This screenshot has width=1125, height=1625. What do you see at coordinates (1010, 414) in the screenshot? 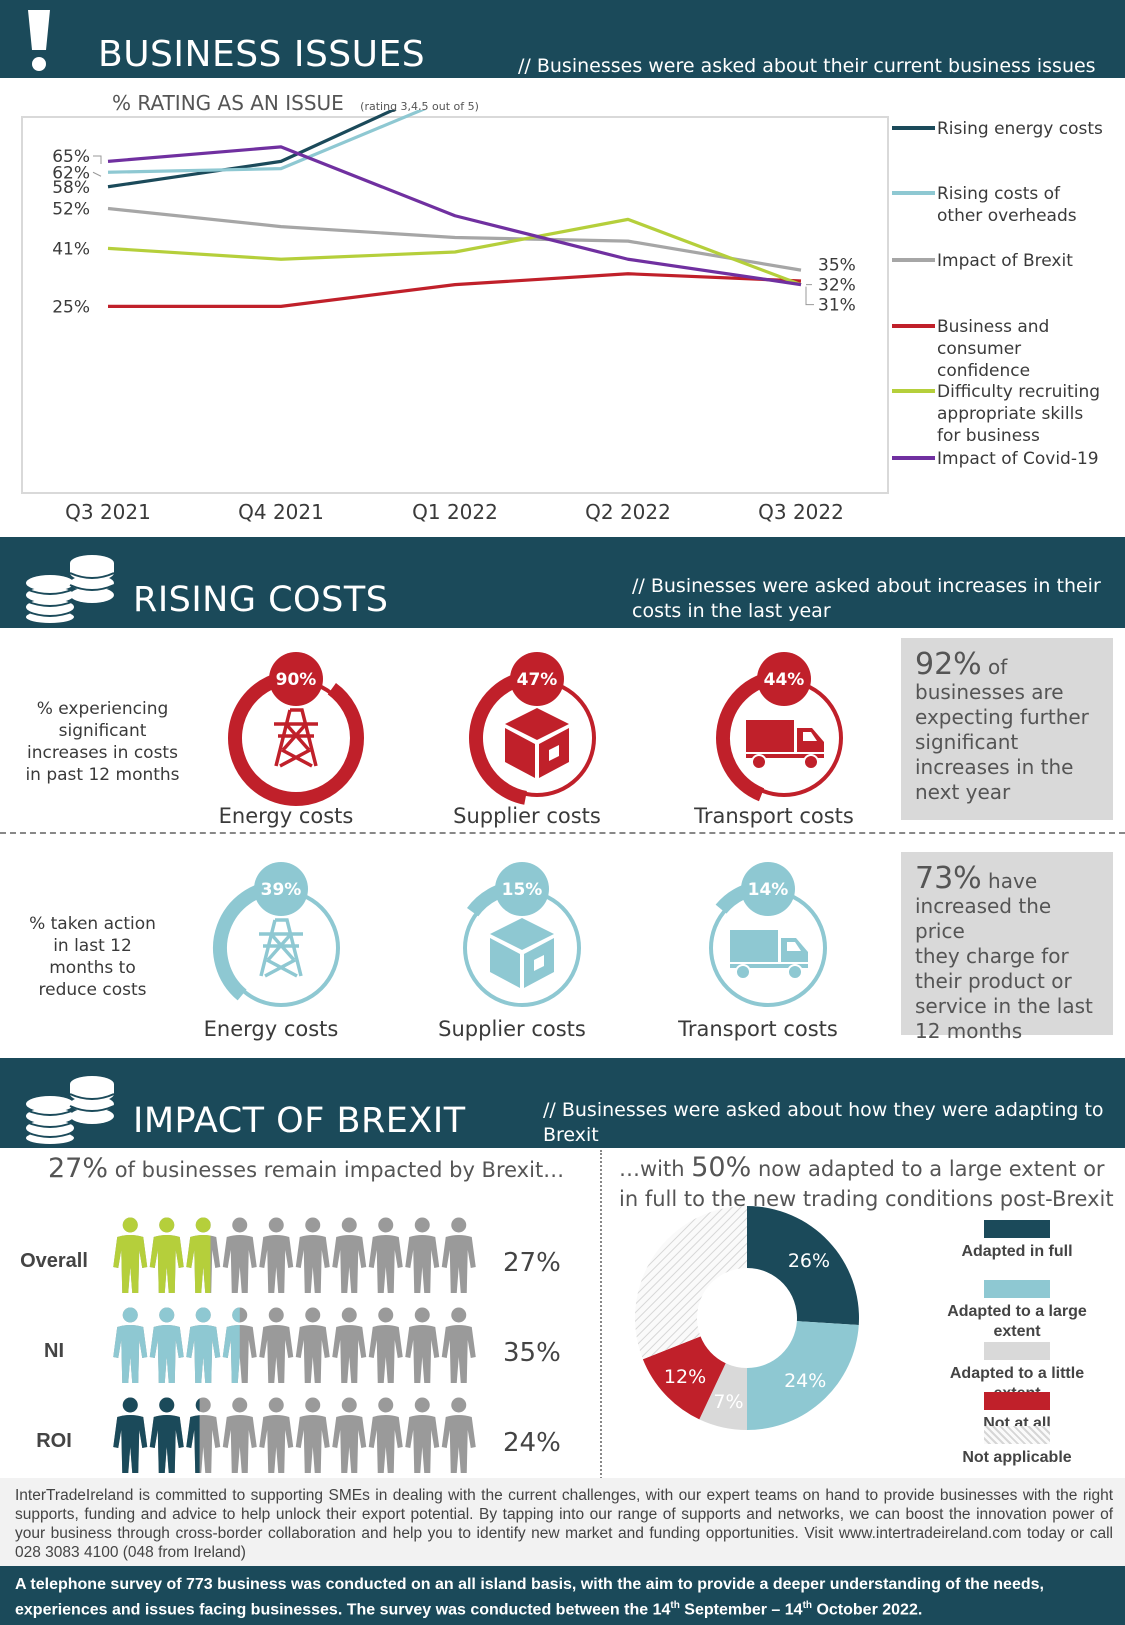
I see `legend-label: appropriate skills` at bounding box center [1010, 414].